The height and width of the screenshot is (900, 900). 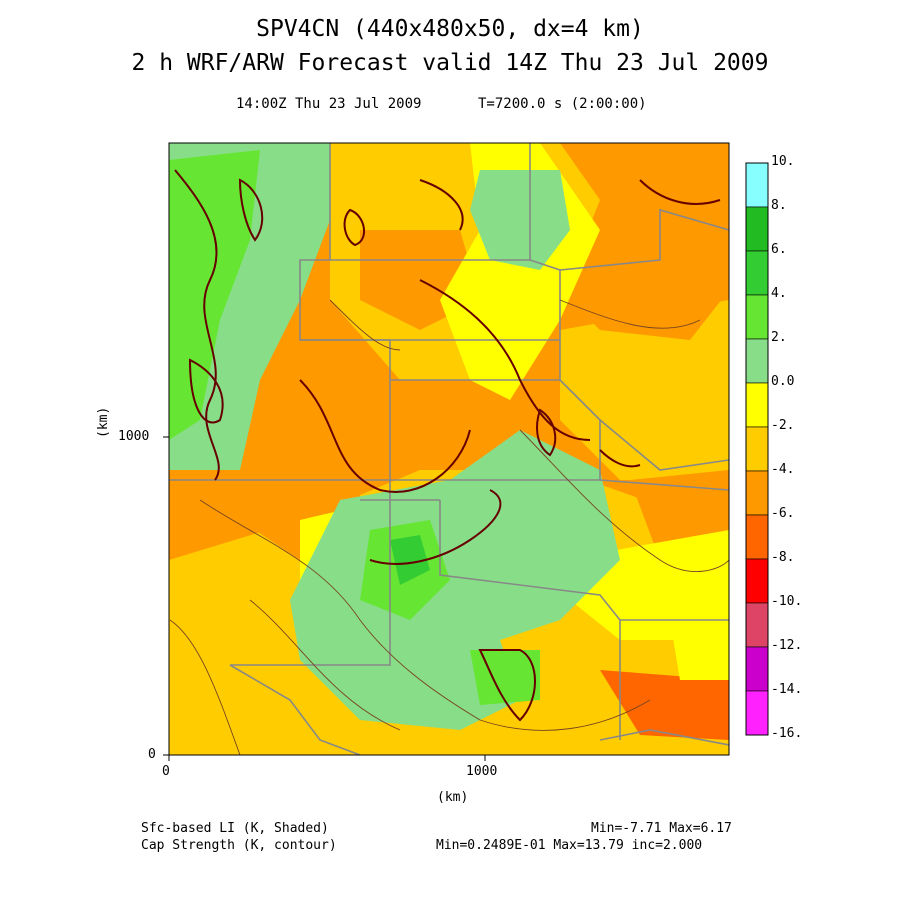 I want to click on shaded-stats: Min=-7.71 Max=6.17, so click(x=661, y=828).